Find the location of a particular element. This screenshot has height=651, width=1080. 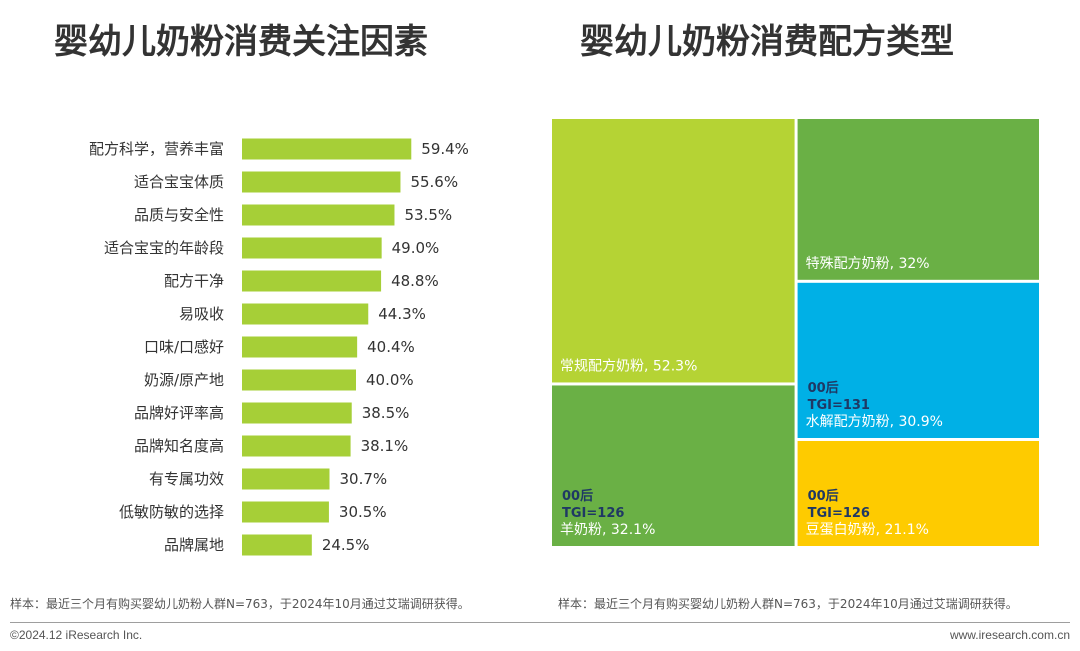

bar-category-label: 适合宝宝体质 is located at coordinates (179, 182).